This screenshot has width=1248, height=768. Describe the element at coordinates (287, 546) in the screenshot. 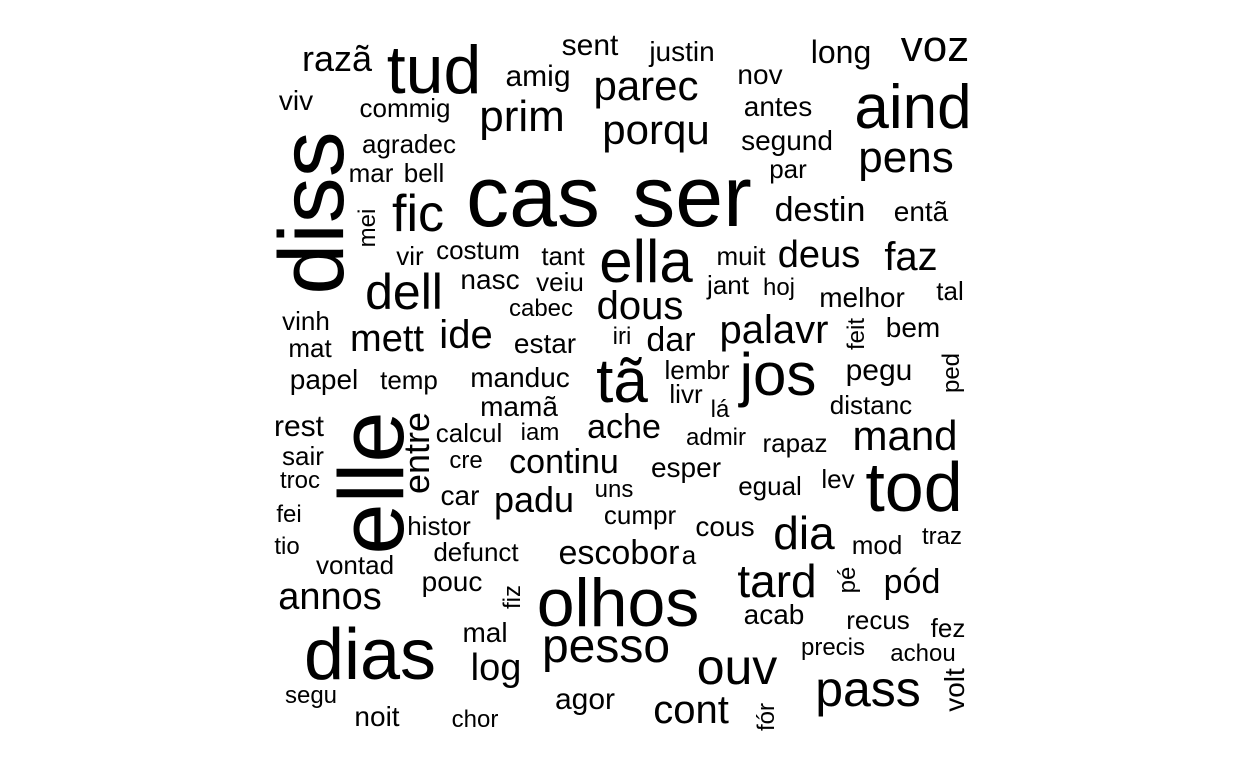

I see `word-104: tio` at that location.